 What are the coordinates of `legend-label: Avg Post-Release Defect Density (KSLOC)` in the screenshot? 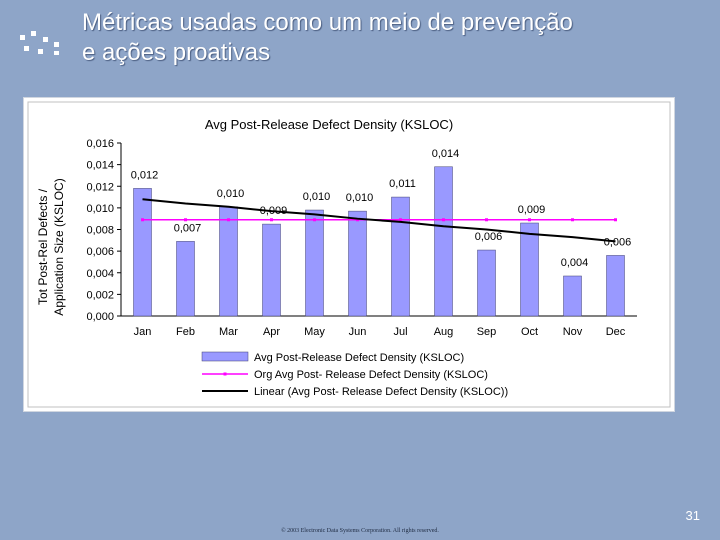 It's located at (359, 358).